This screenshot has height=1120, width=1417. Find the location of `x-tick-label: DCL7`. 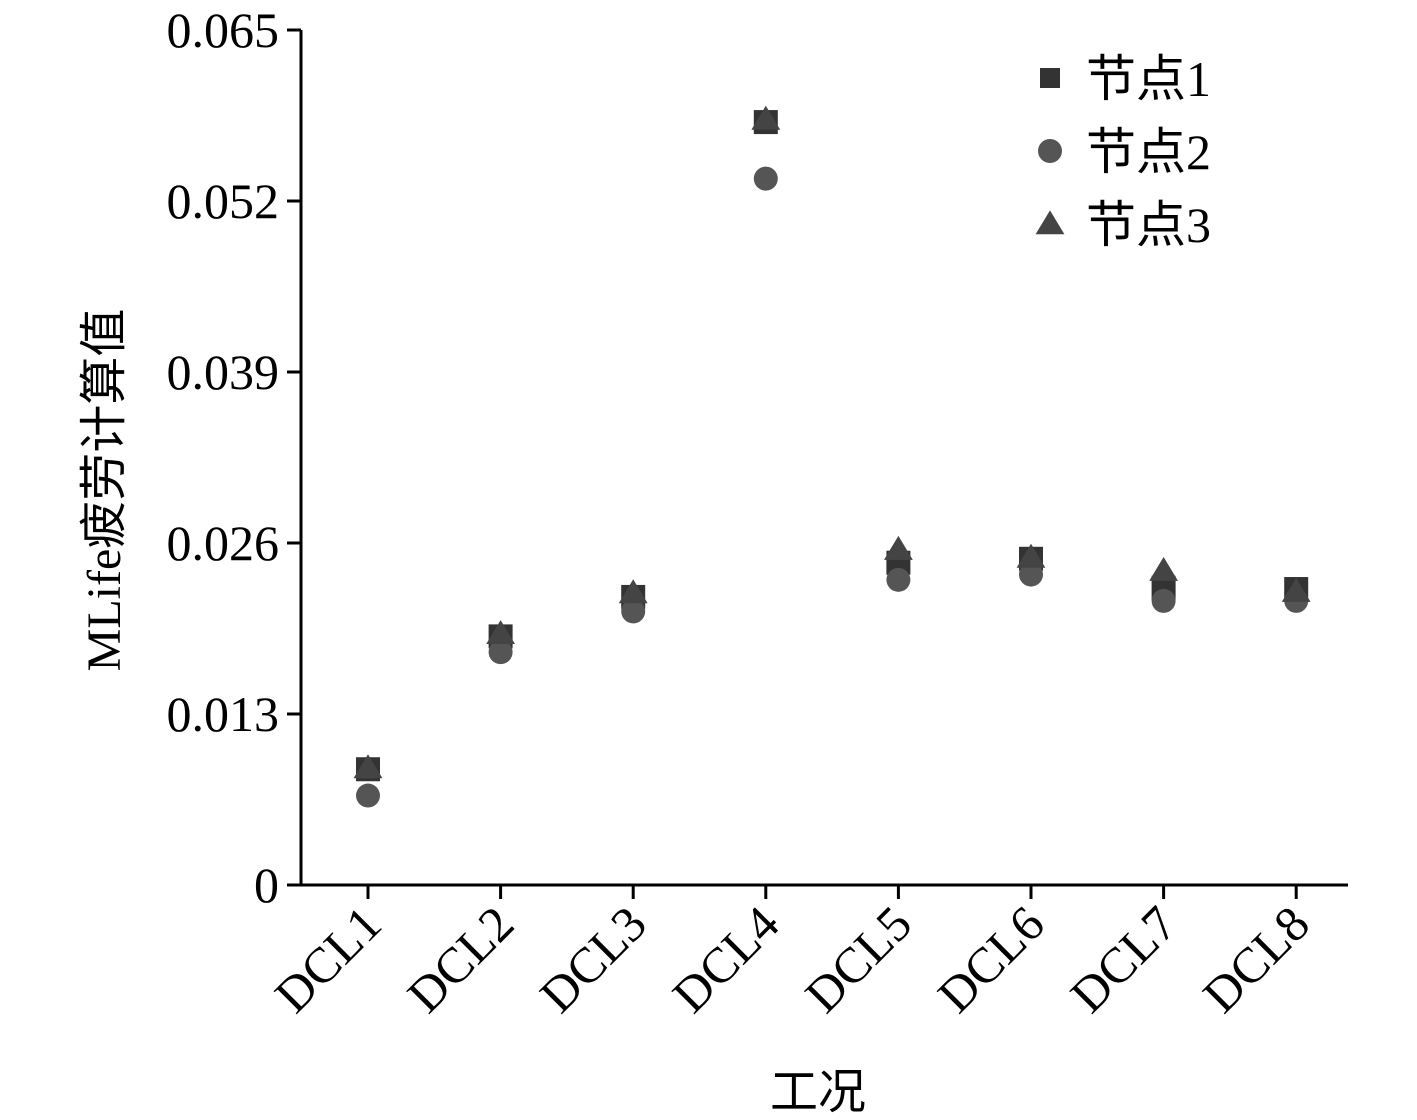

x-tick-label: DCL7 is located at coordinates (1123, 959).